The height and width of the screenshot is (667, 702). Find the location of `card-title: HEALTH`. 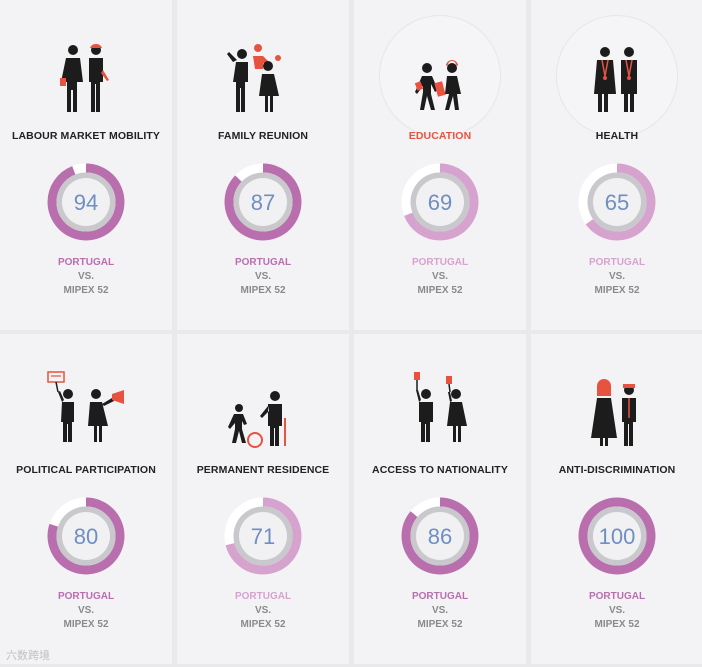

card-title: HEALTH is located at coordinates (617, 136).